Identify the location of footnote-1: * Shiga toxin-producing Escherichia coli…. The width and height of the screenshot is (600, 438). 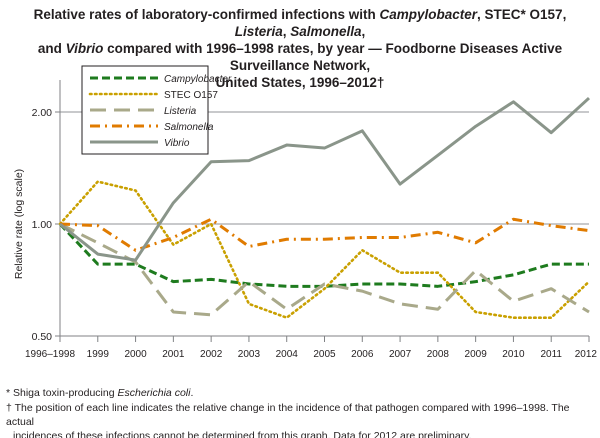
(100, 393).